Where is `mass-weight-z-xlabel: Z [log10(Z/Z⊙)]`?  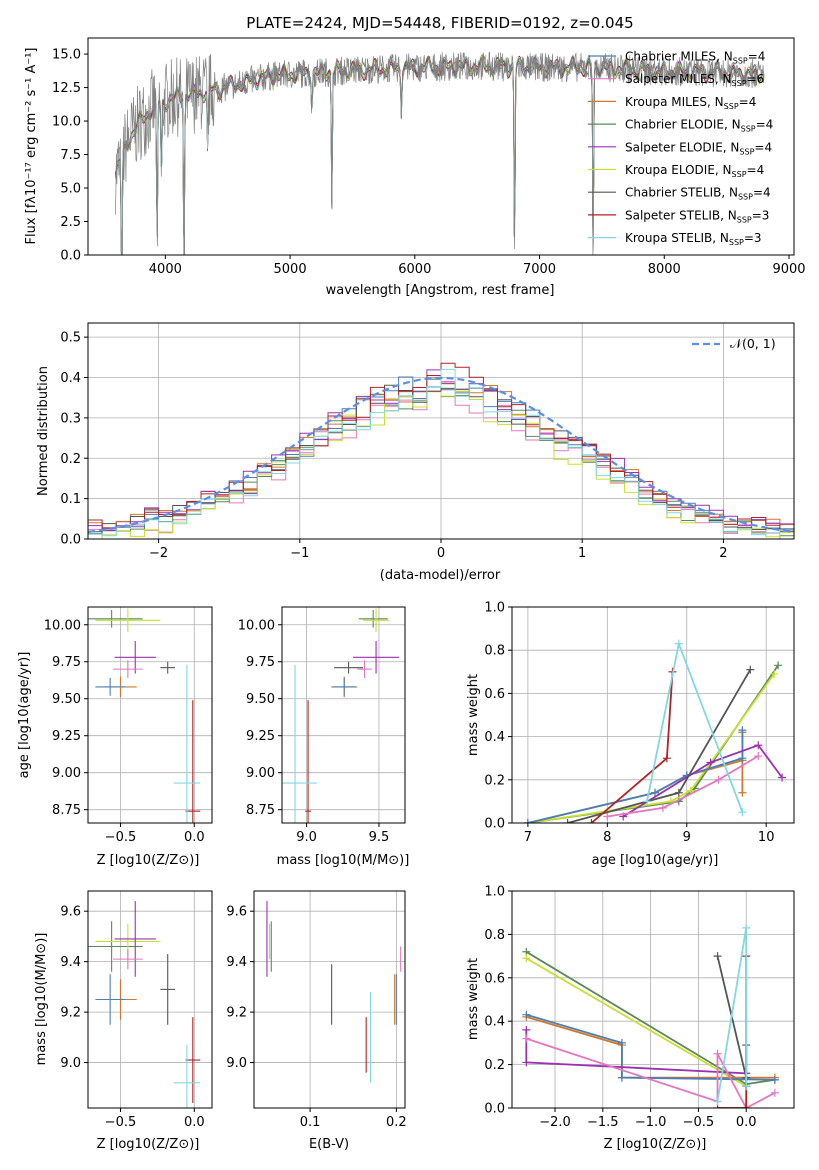
mass-weight-z-xlabel: Z [log10(Z/Z⊙)] is located at coordinates (655, 1144).